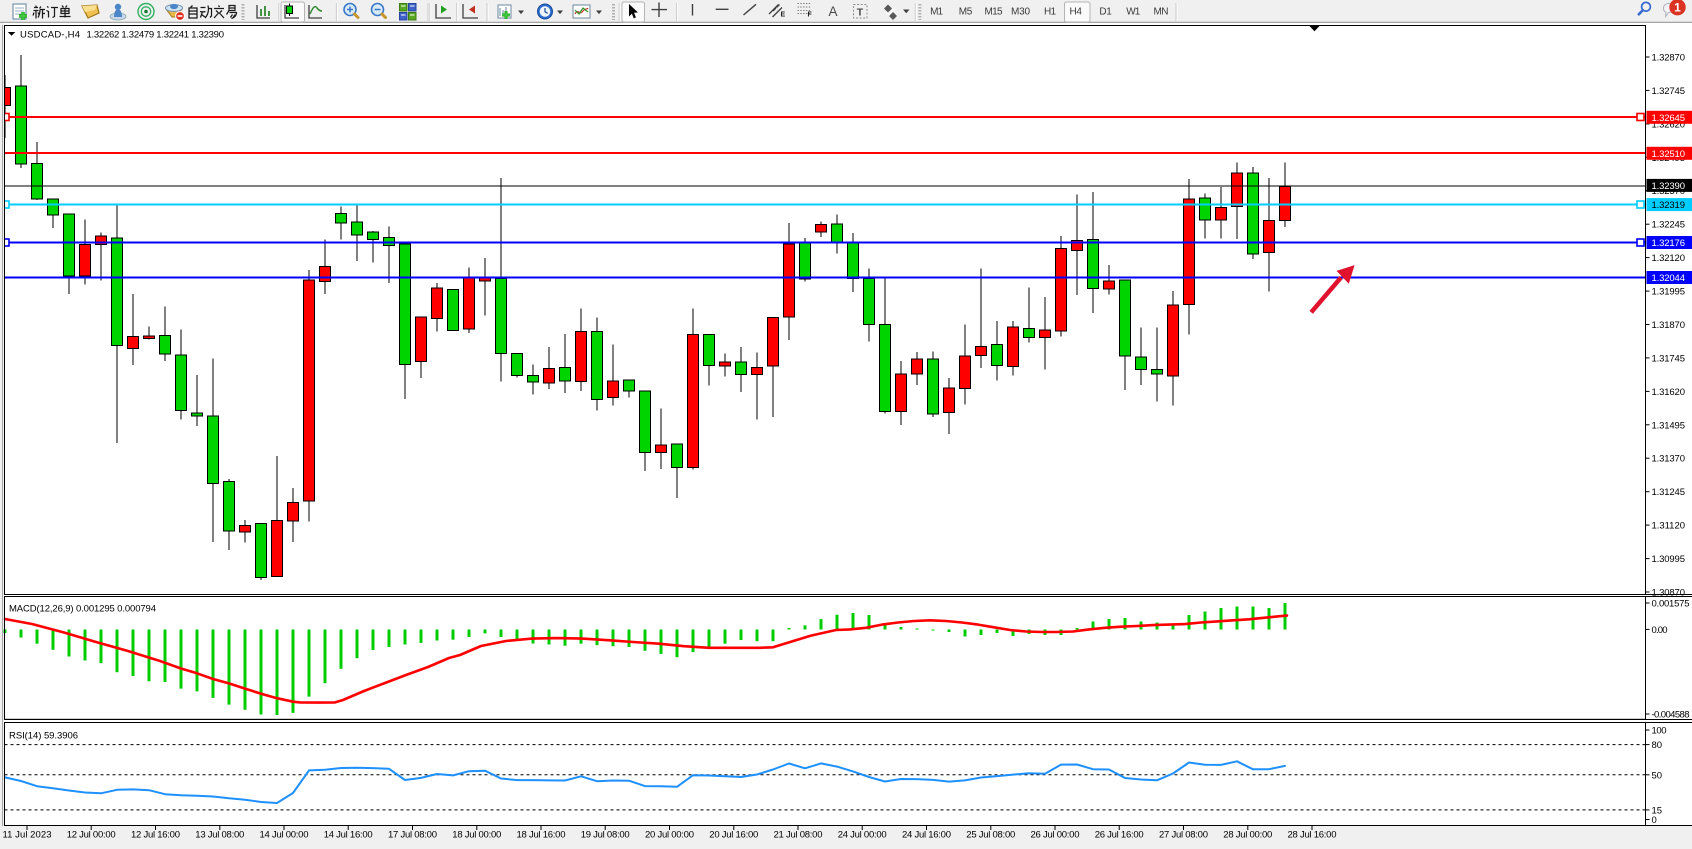 This screenshot has width=1692, height=849. Describe the element at coordinates (1671, 604) in the screenshot. I see `svg-text: 0.001575` at that location.